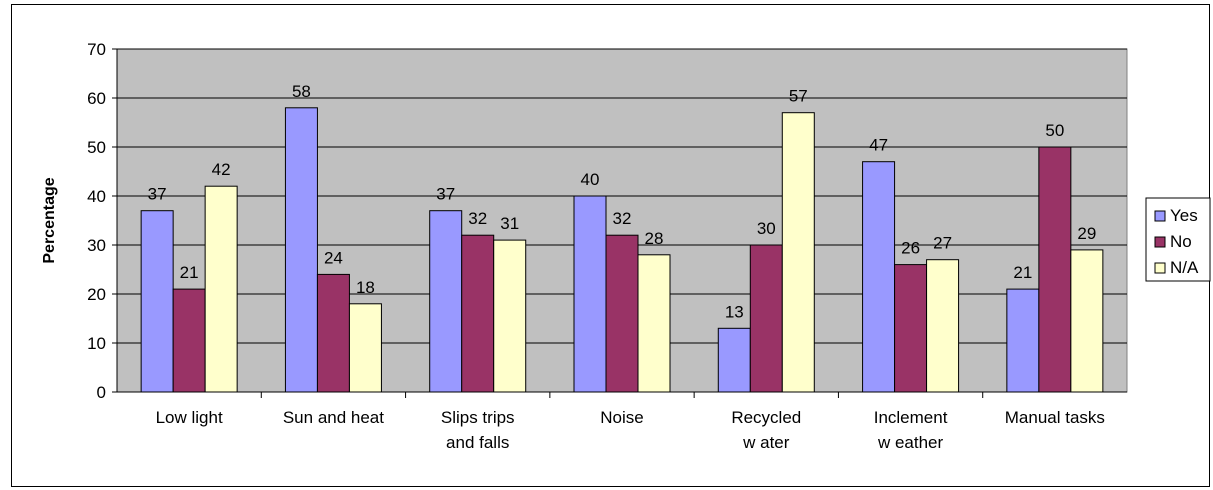  Describe the element at coordinates (766, 228) in the screenshot. I see `data-label: 30` at that location.